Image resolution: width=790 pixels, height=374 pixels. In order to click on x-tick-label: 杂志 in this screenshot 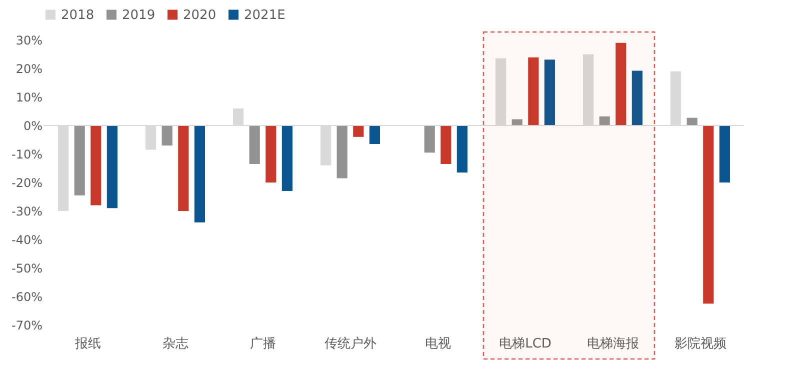, I will do `click(175, 344)`.